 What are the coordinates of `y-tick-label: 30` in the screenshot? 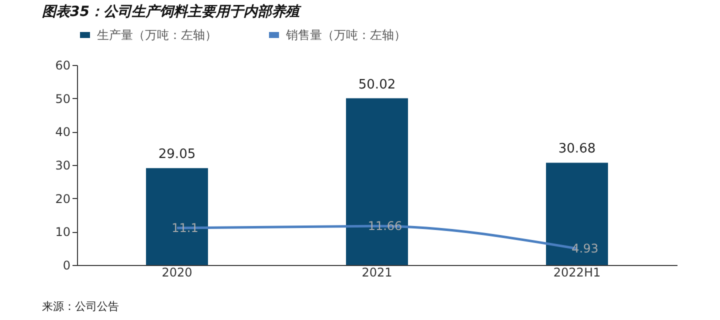 It's located at (62, 165).